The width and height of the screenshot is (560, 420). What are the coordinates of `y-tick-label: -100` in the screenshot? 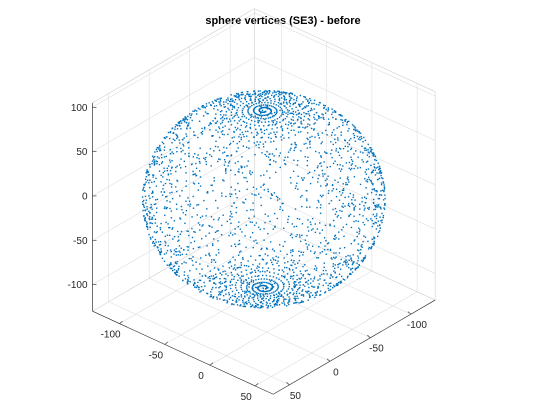 It's located at (417, 325).